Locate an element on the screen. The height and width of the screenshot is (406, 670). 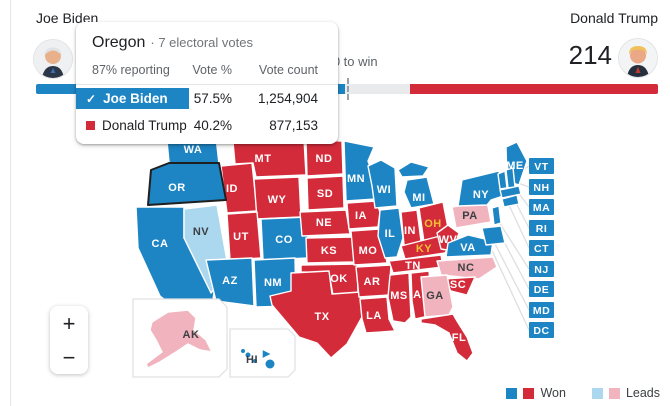
trump-avatar-image is located at coordinates (638, 58).